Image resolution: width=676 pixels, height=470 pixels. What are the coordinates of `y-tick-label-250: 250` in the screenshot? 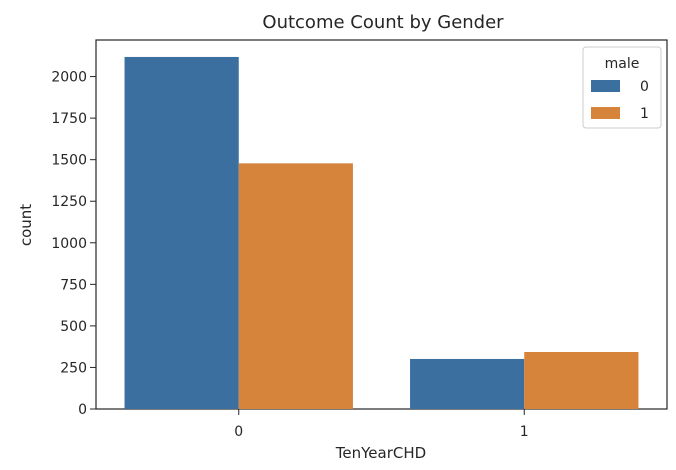 It's located at (73, 368).